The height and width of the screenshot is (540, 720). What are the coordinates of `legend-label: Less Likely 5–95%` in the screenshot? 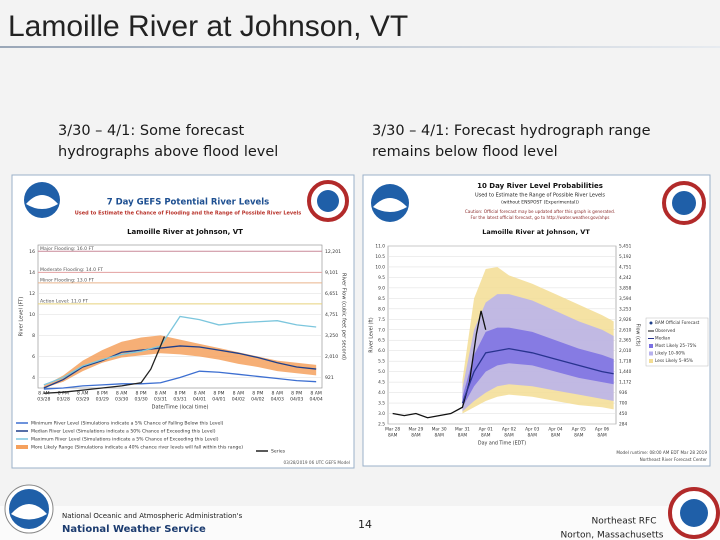 It's located at (674, 360).